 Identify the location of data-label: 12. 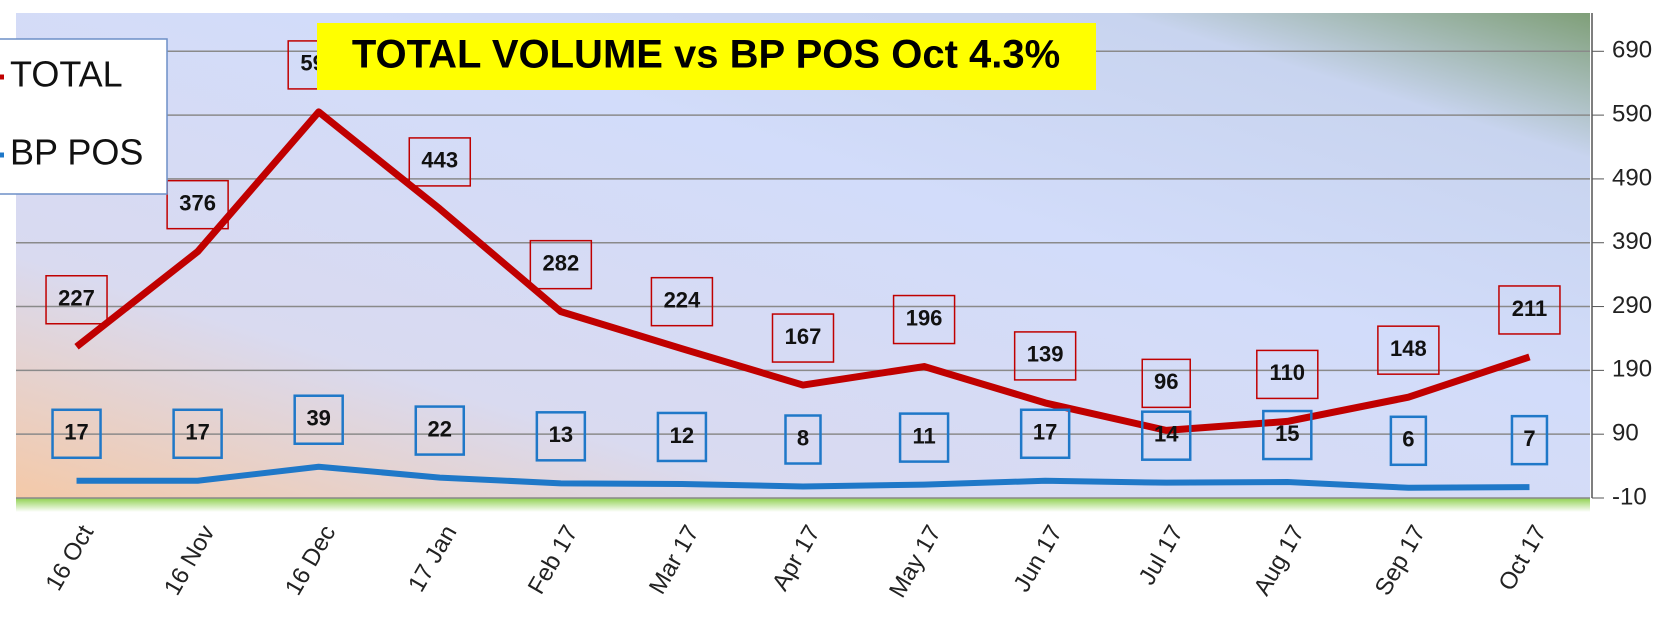
(682, 435).